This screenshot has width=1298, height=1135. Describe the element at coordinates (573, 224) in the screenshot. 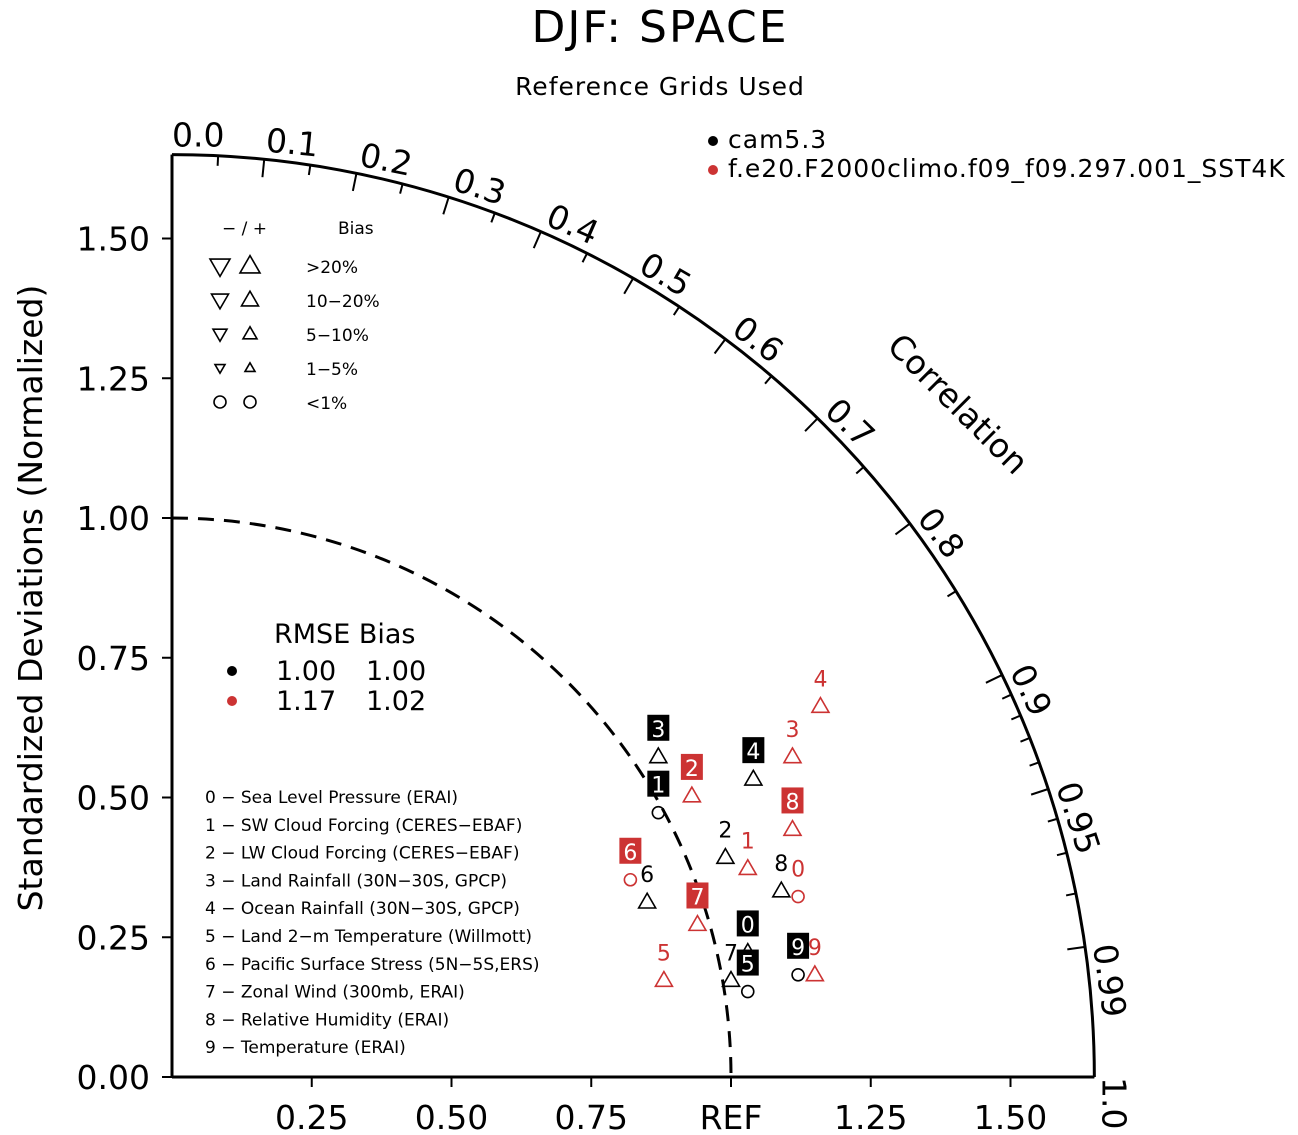

I see `corr-tick-label: 0.4` at that location.